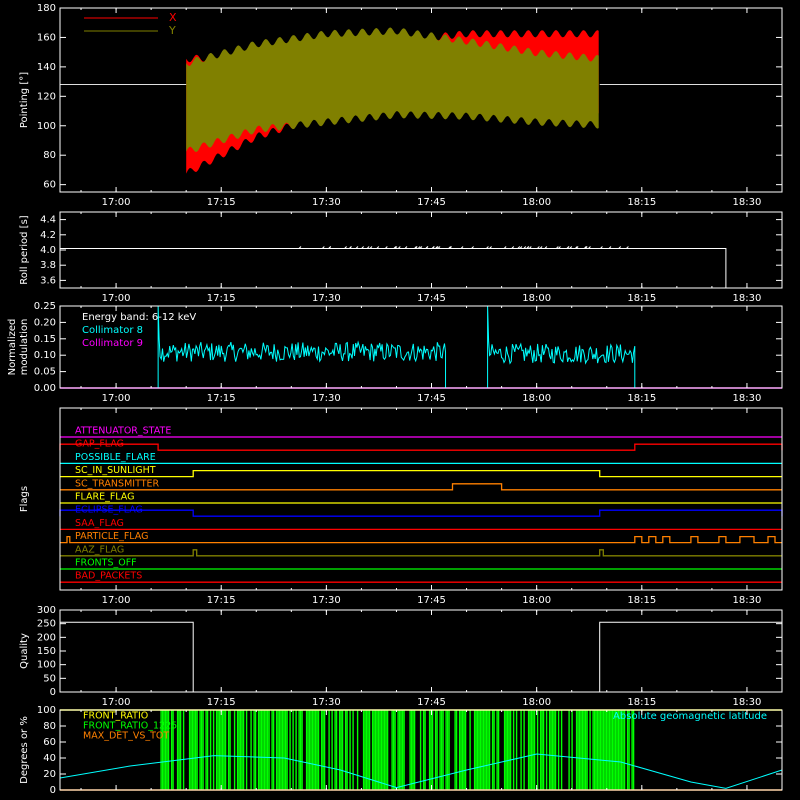  What do you see at coordinates (109, 510) in the screenshot?
I see `flag-label-eclipse-flag: ECLIPSE_FLAG` at bounding box center [109, 510].